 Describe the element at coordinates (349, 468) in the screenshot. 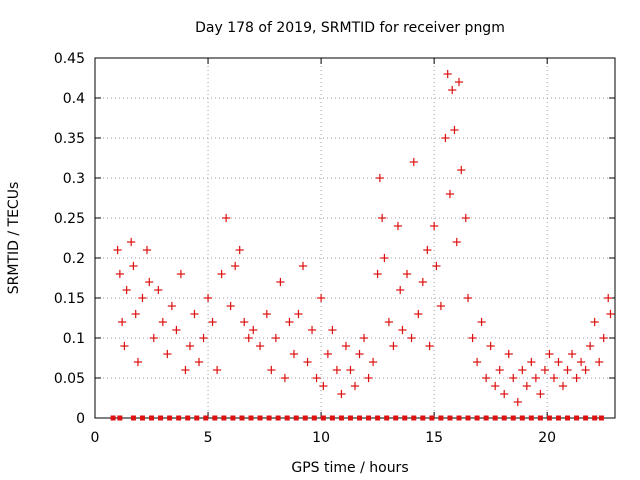

I see `x-axis-label: GPS time / hours` at that location.